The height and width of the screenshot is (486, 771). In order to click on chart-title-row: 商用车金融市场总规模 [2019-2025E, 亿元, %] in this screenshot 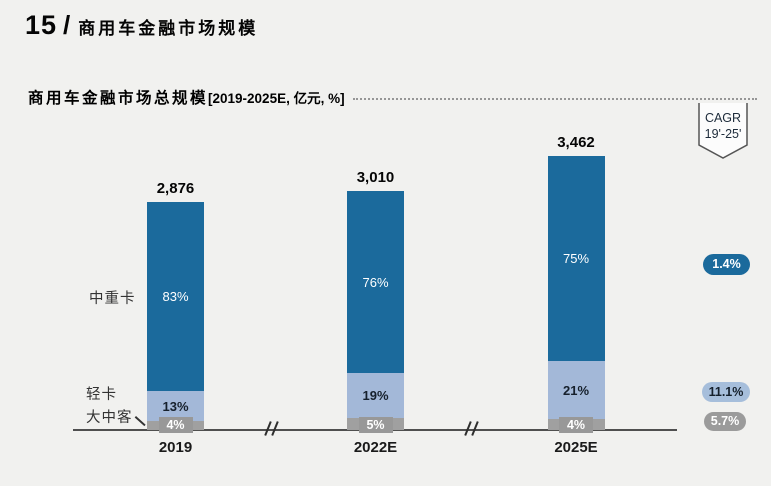, I will do `click(392, 97)`.